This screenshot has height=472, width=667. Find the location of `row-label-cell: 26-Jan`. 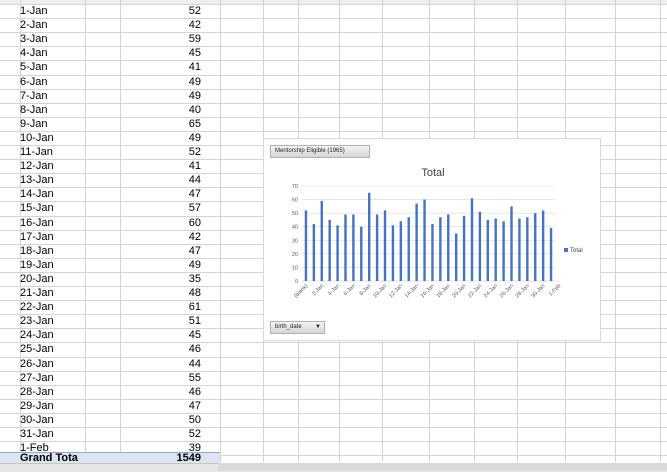

row-label-cell: 26-Jan is located at coordinates (37, 363).